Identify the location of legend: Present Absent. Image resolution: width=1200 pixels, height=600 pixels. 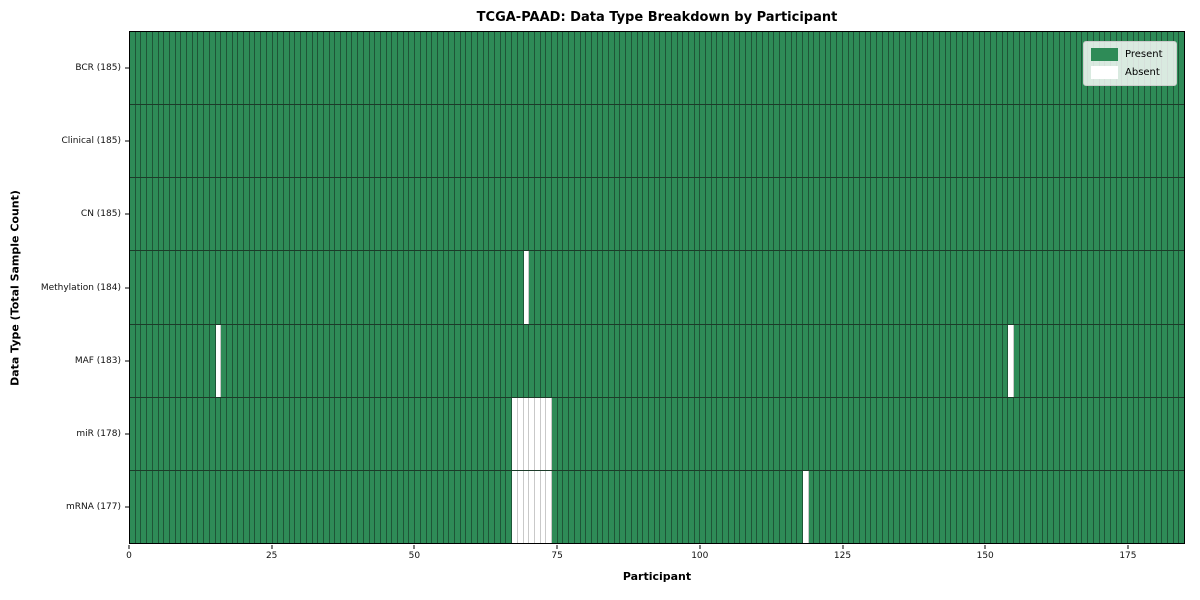
(1130, 63).